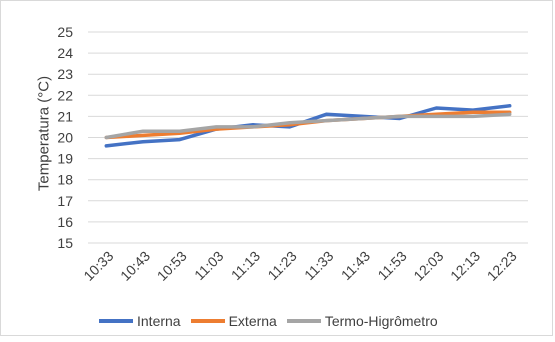  What do you see at coordinates (65, 243) in the screenshot?
I see `y-tick-label: 15` at bounding box center [65, 243].